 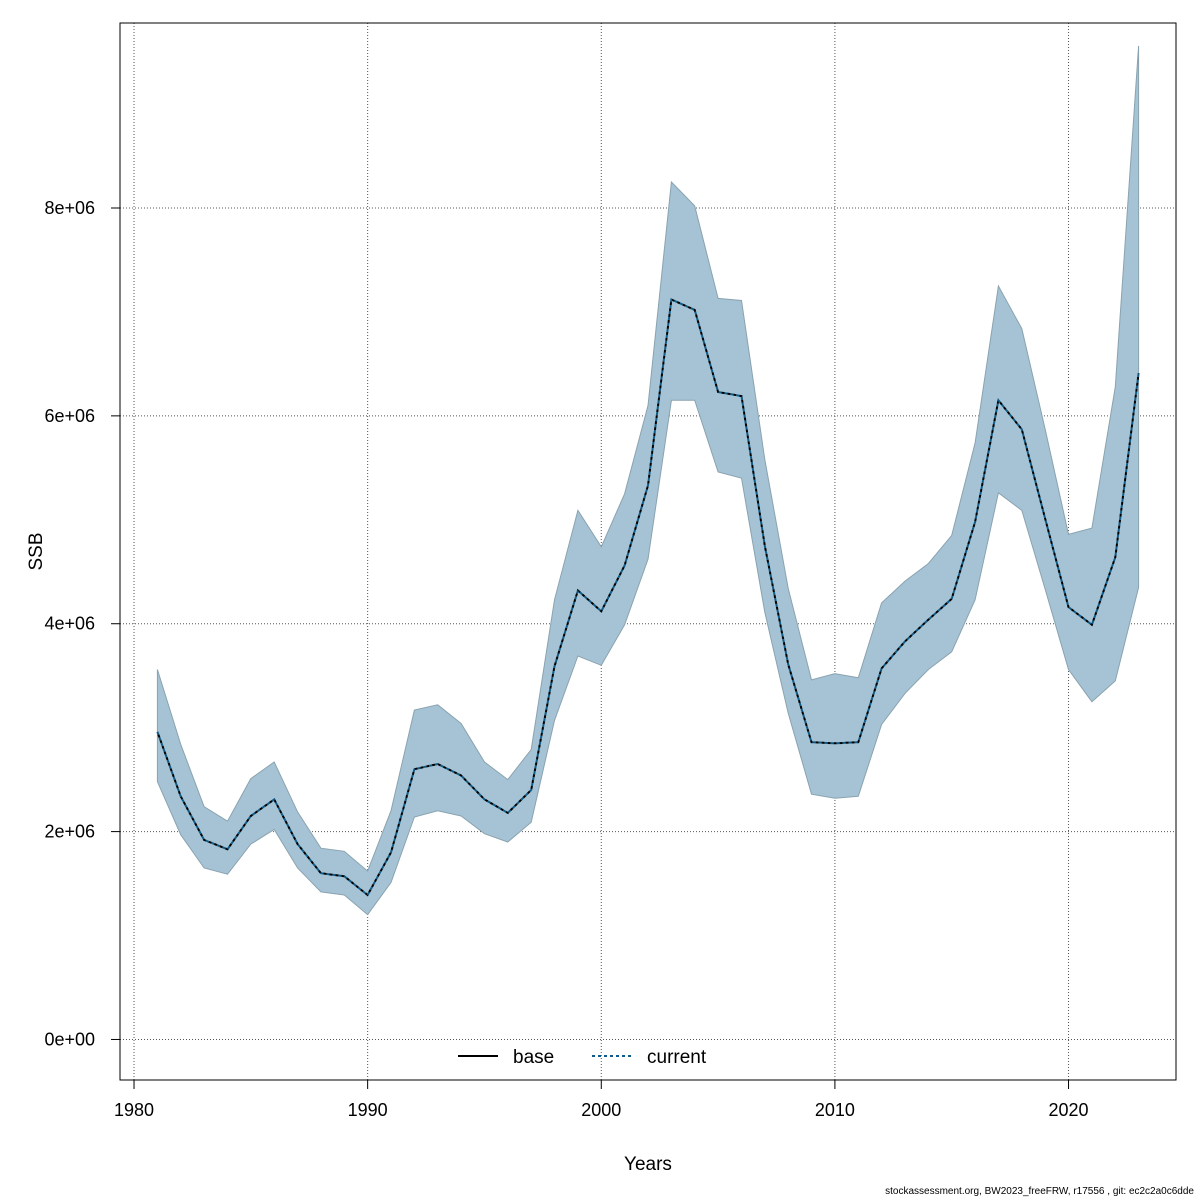 What do you see at coordinates (1069, 1110) in the screenshot?
I see `x-tick-label: 2020` at bounding box center [1069, 1110].